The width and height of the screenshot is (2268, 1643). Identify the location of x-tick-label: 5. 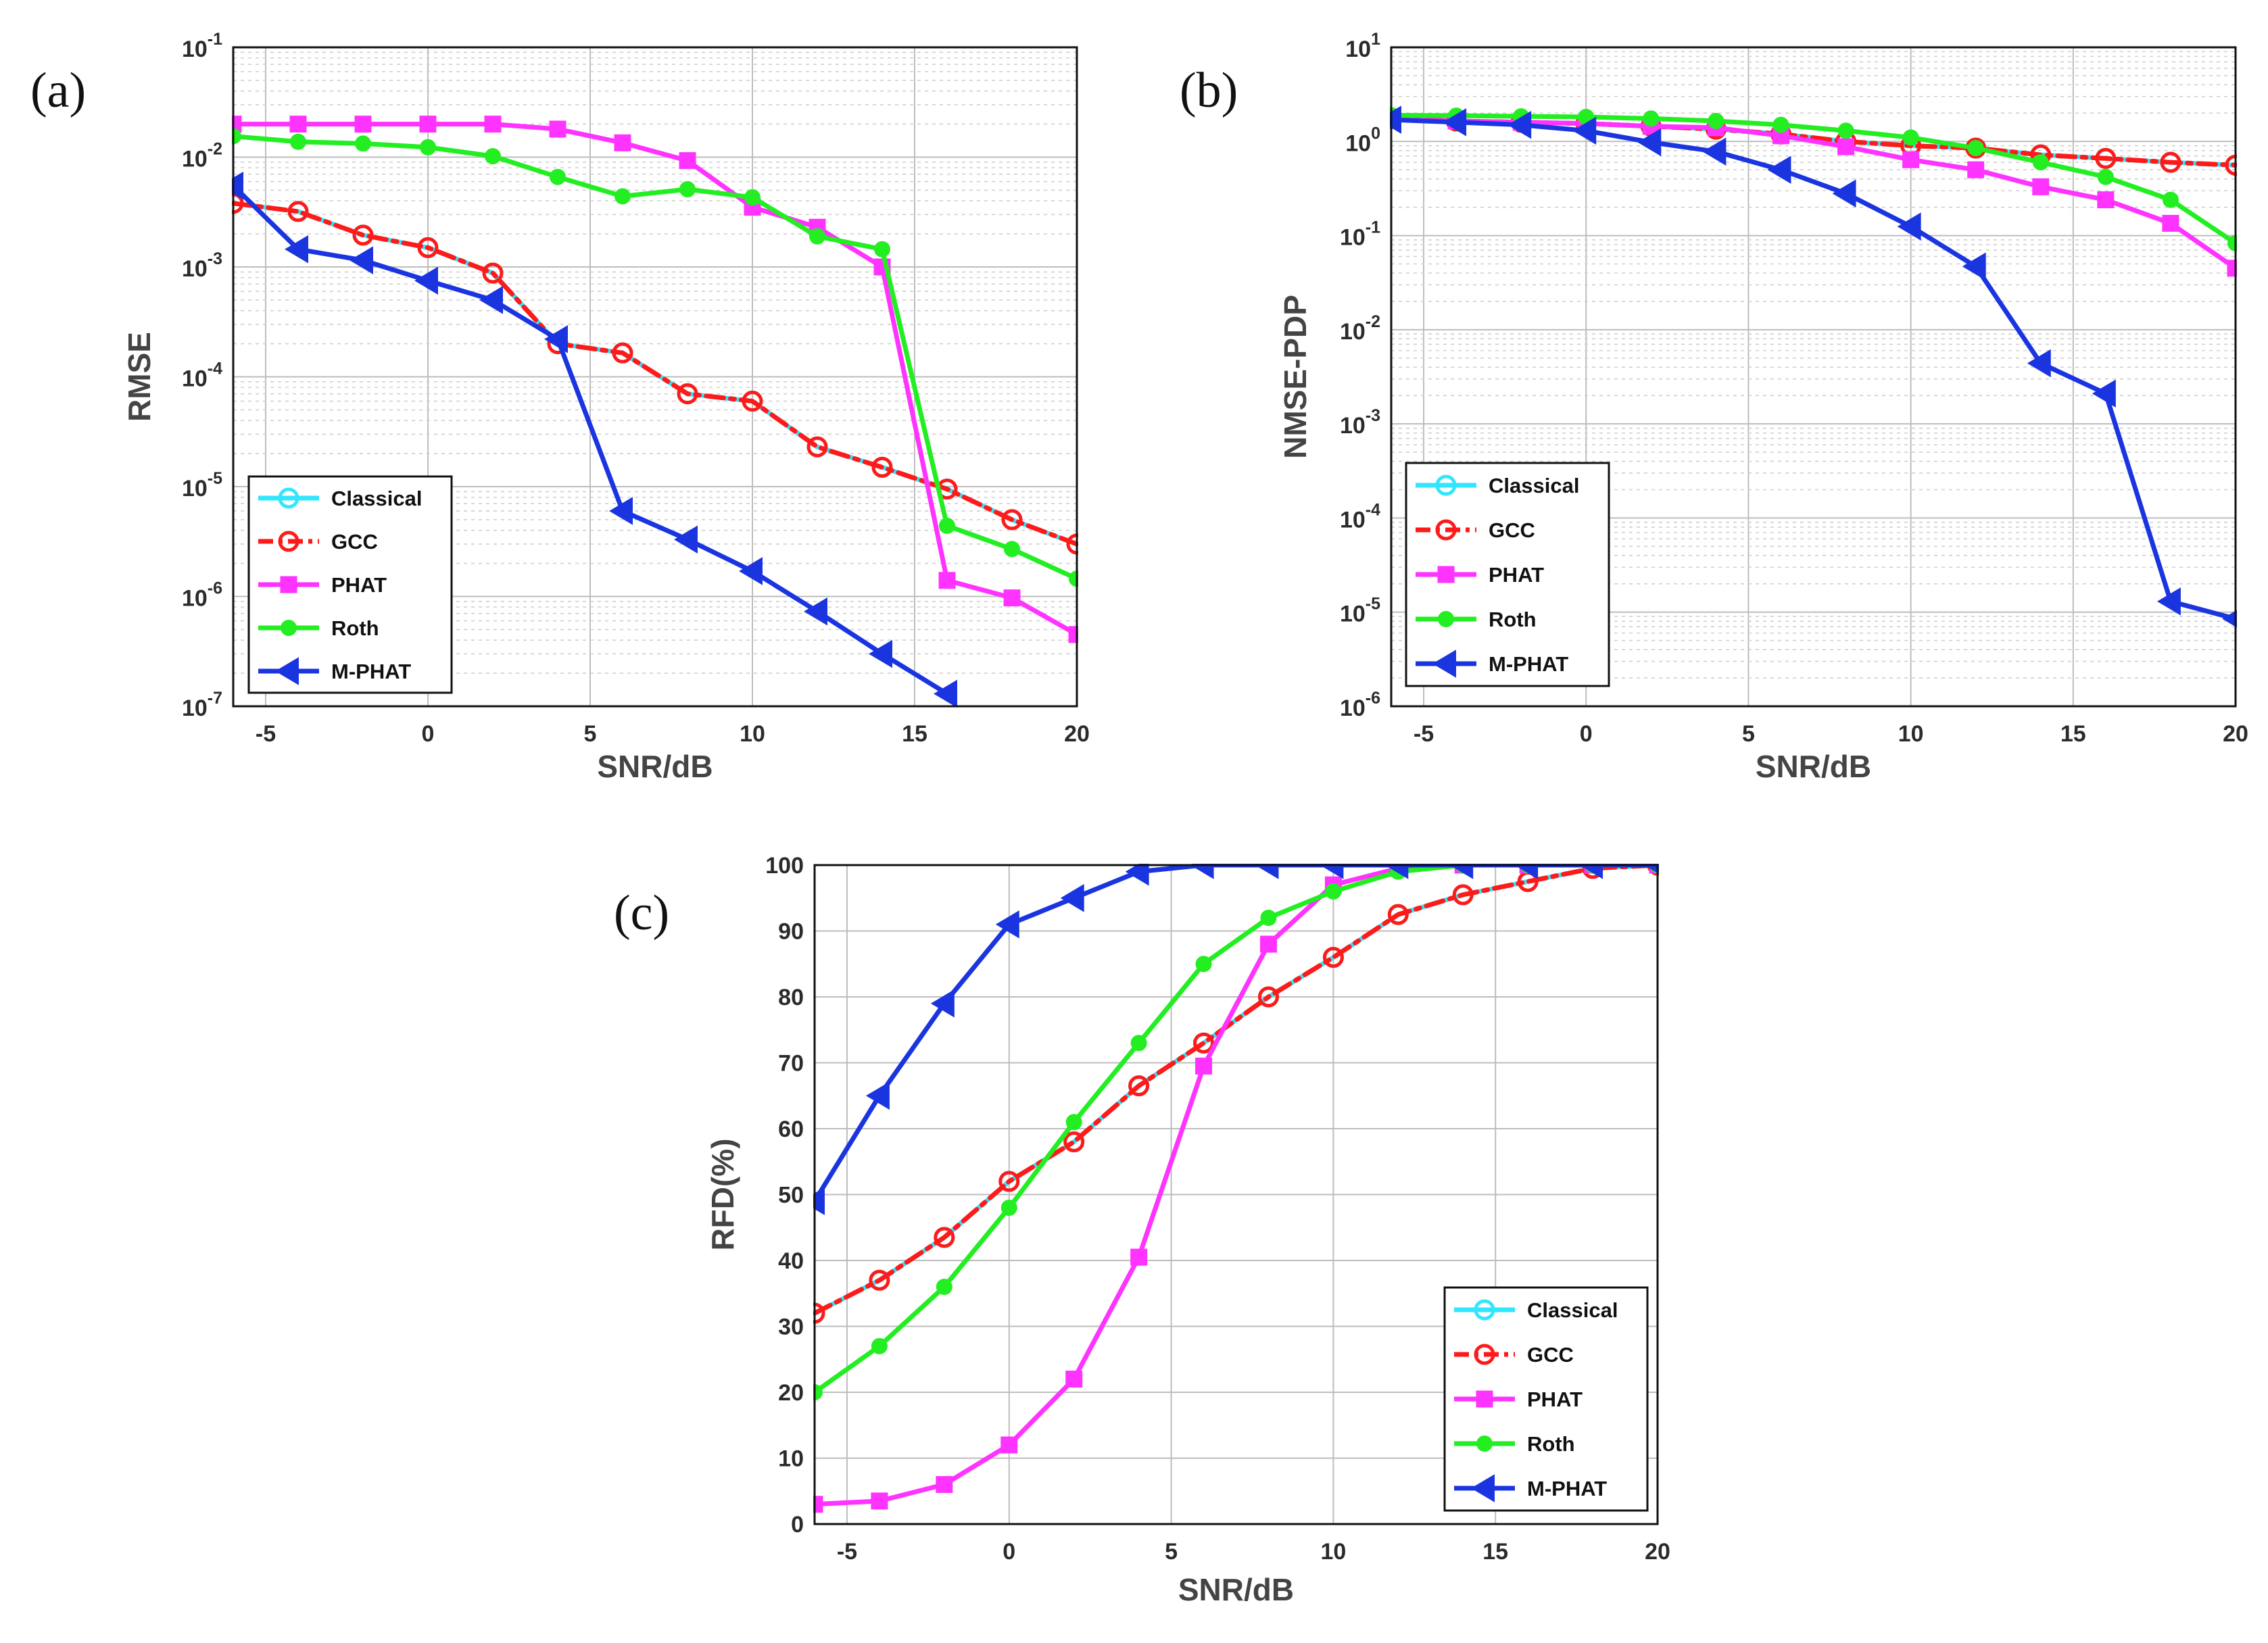
(1171, 1552).